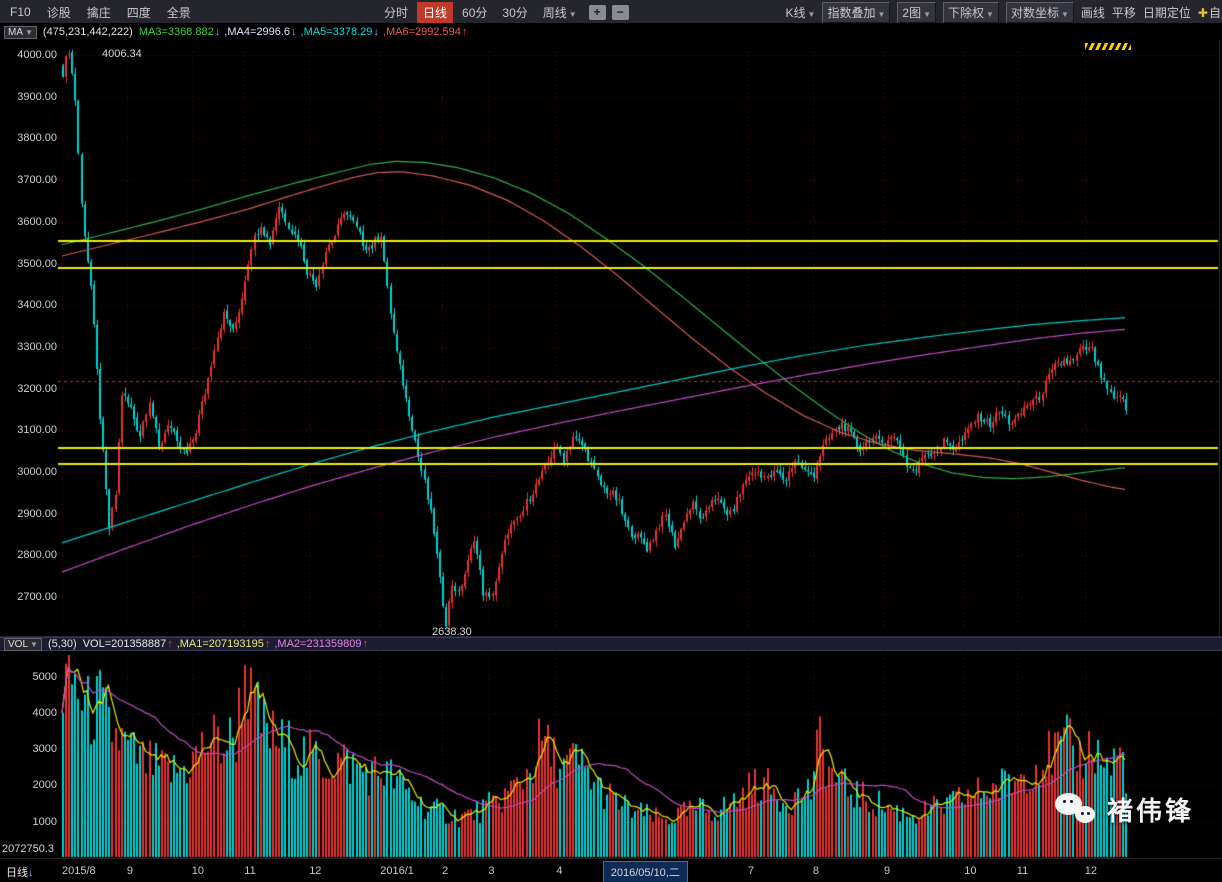  What do you see at coordinates (122, 54) in the screenshot?
I see `high-annotation: 4006.34` at bounding box center [122, 54].